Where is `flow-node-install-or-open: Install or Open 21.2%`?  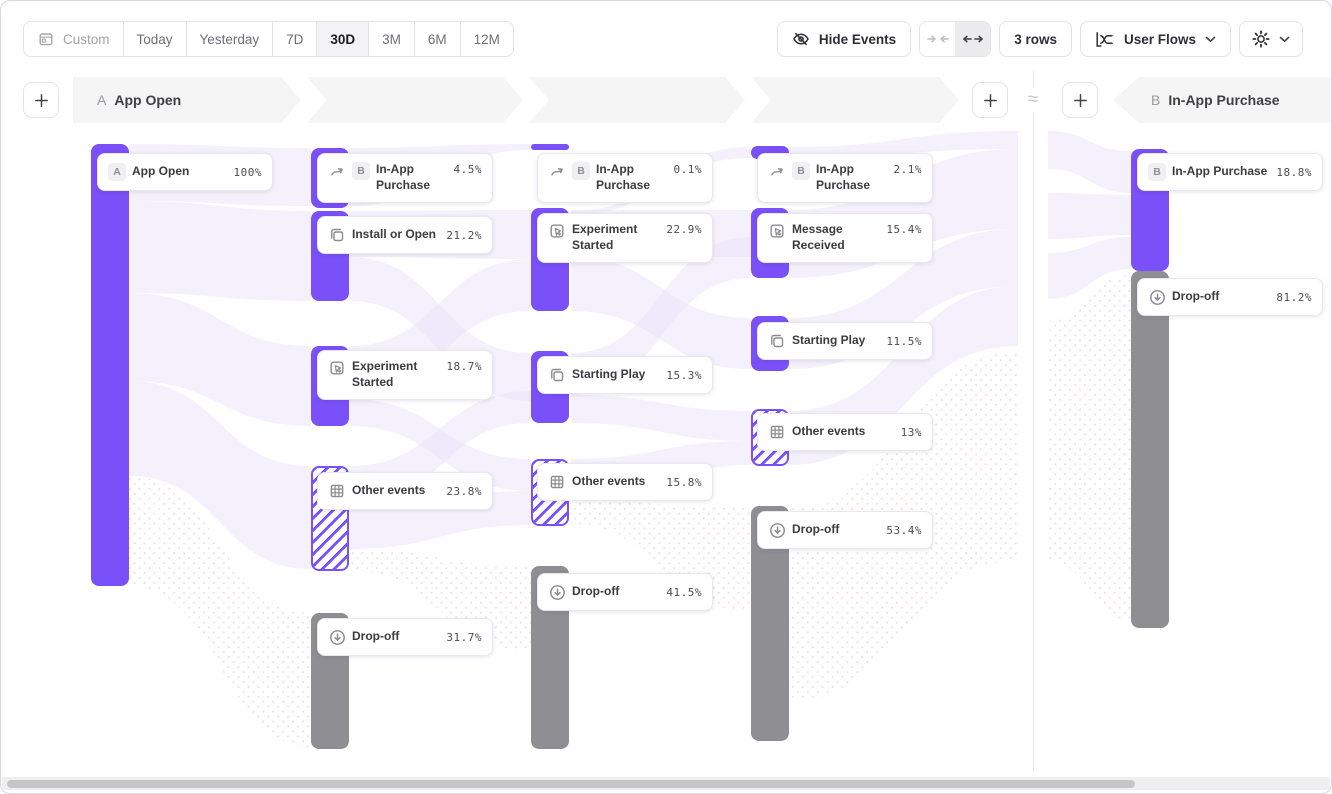
flow-node-install-or-open: Install or Open 21.2% is located at coordinates (405, 235).